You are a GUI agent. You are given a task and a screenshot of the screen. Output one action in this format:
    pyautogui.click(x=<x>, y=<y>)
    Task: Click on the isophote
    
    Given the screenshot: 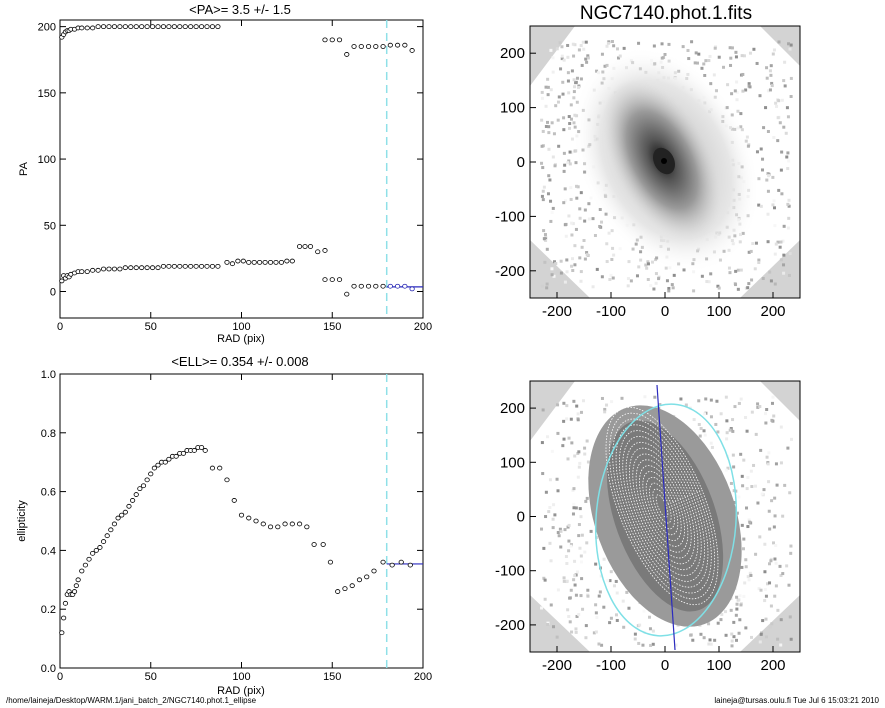 What is the action you would take?
    pyautogui.click(x=662, y=506)
    